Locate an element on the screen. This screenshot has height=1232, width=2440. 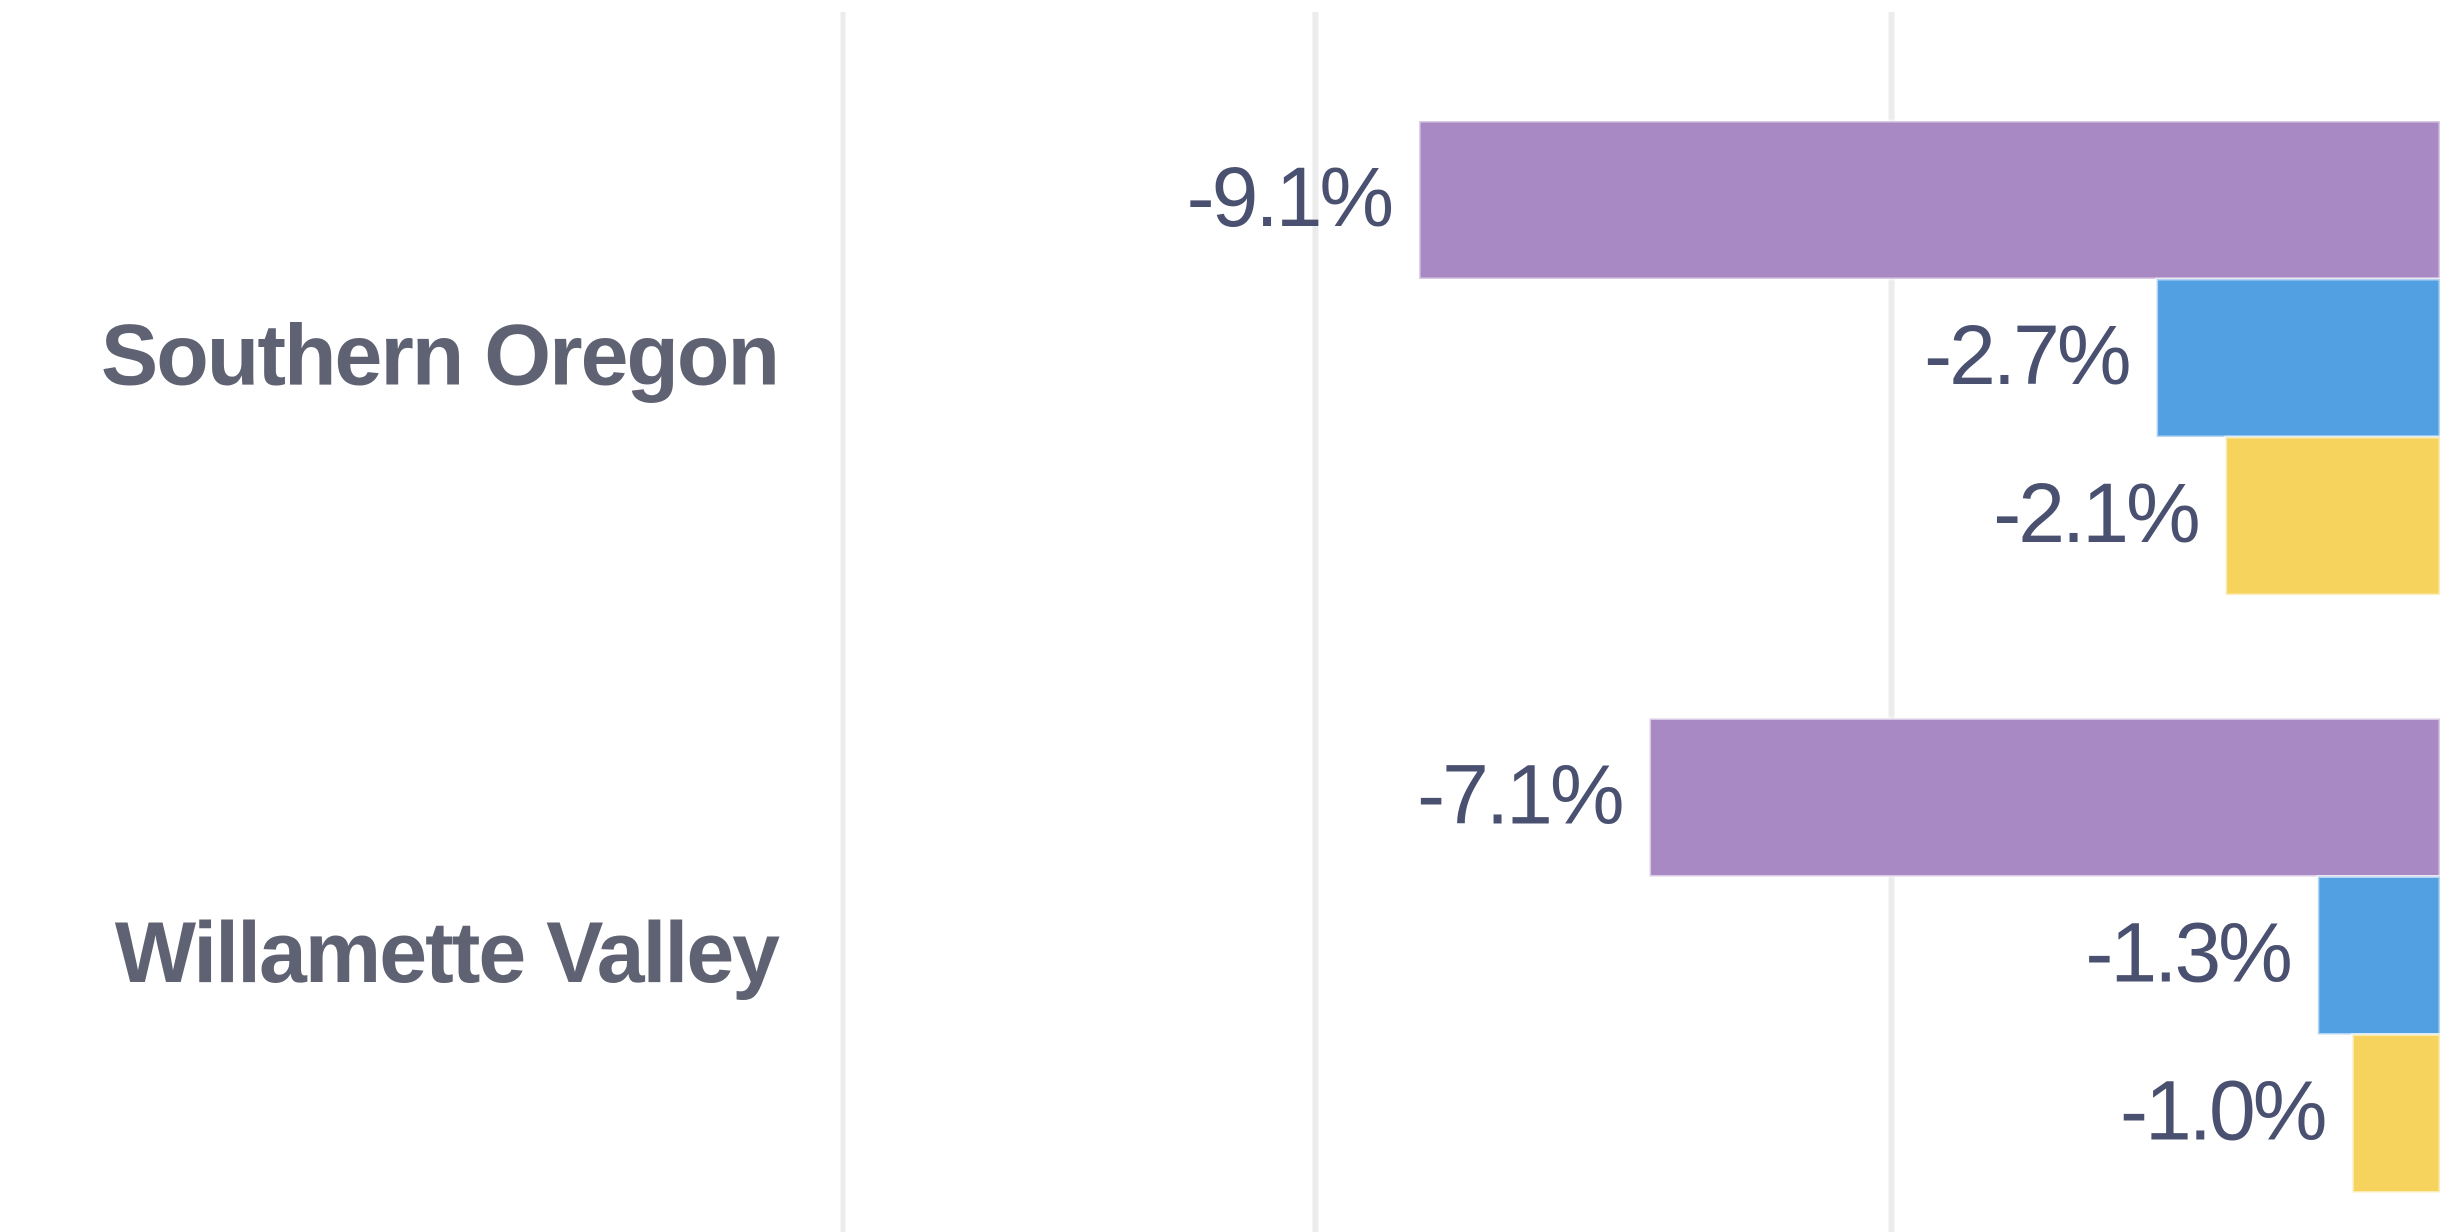
value-label: -7.1% is located at coordinates (1519, 795).